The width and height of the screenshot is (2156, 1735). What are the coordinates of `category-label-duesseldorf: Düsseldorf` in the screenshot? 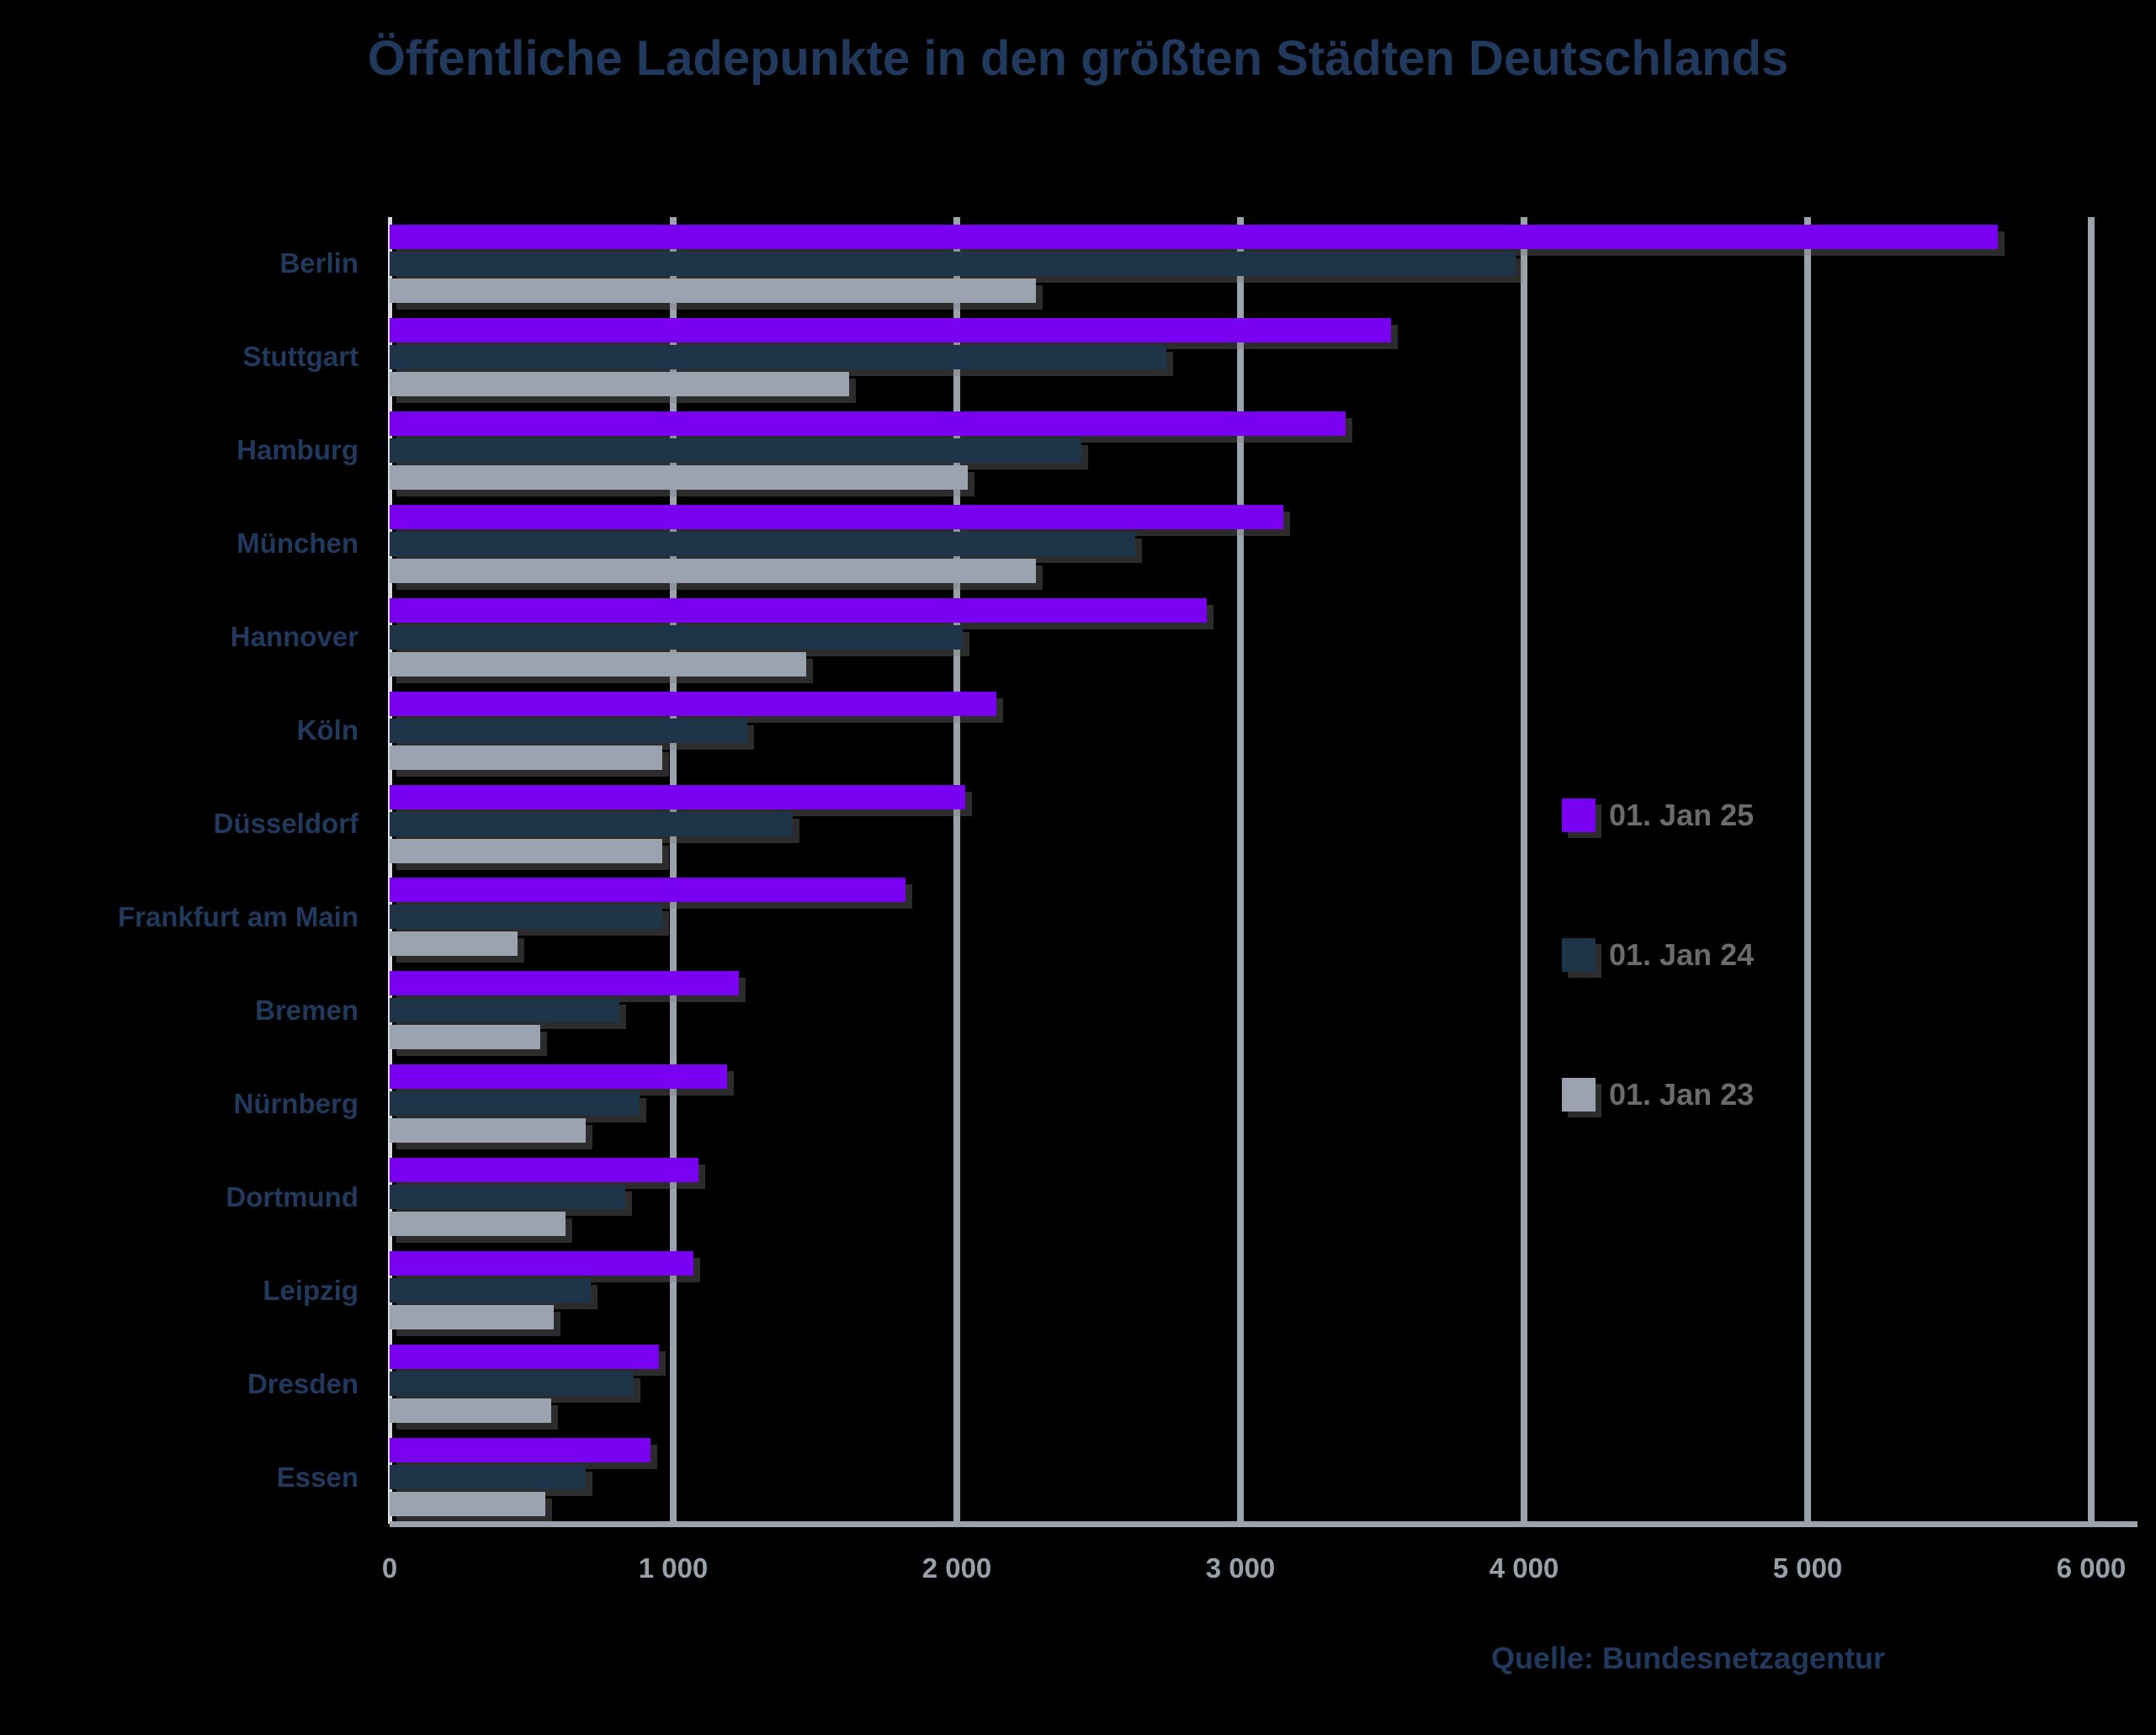 It's located at (285, 824).